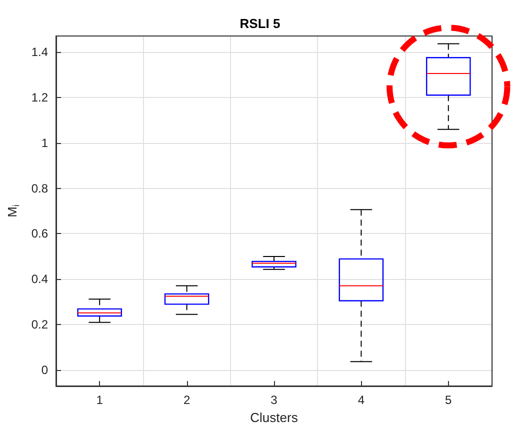 The width and height of the screenshot is (520, 440). Describe the element at coordinates (260, 23) in the screenshot. I see `chart-title: RSLI 5` at that location.